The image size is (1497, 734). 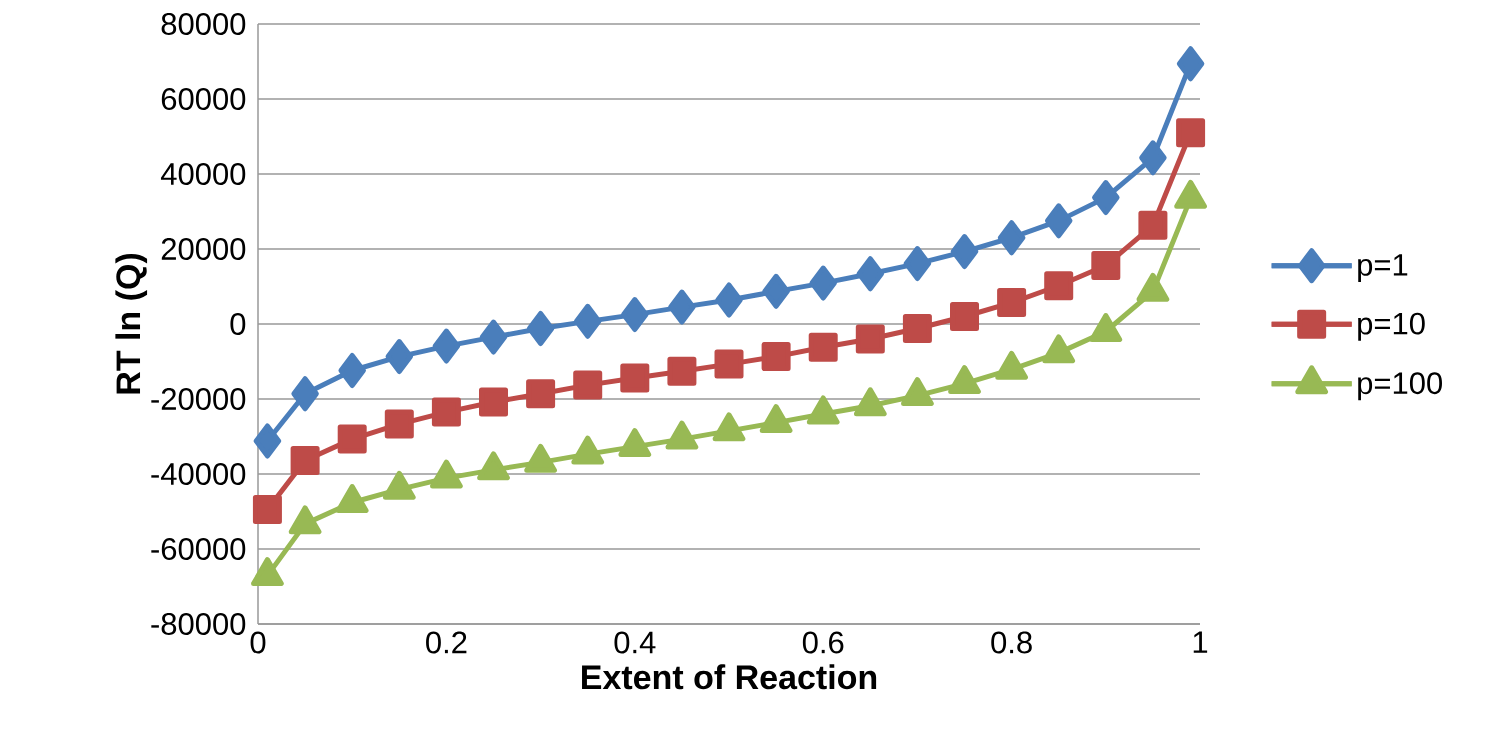 I want to click on x-tick-label: 0.8, so click(x=1011, y=642).